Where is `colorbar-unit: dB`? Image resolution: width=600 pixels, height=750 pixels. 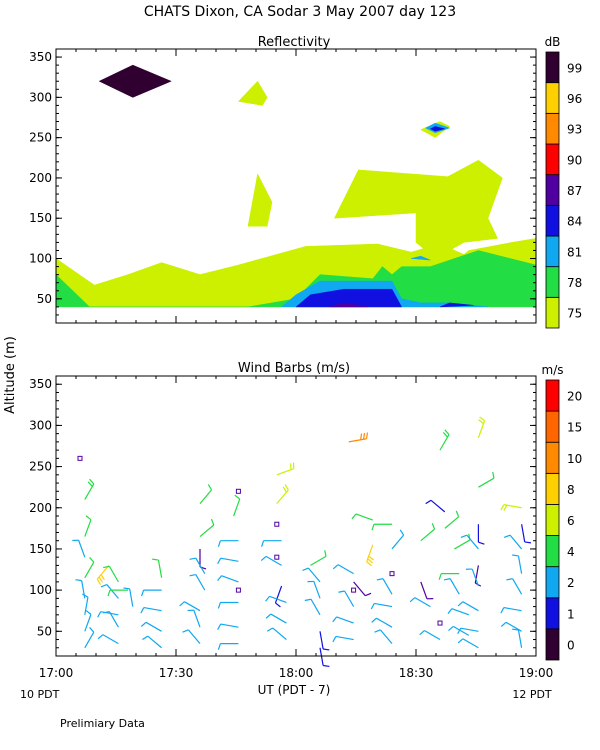 colorbar-unit: dB is located at coordinates (553, 42).